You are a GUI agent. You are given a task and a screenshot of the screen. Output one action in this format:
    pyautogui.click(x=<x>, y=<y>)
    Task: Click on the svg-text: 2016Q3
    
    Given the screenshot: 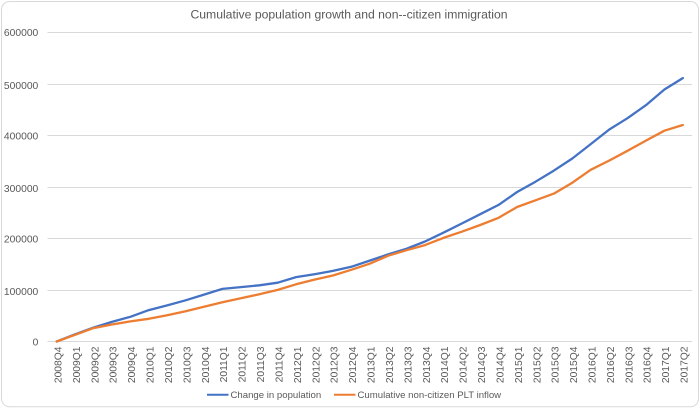 What is the action you would take?
    pyautogui.click(x=629, y=364)
    